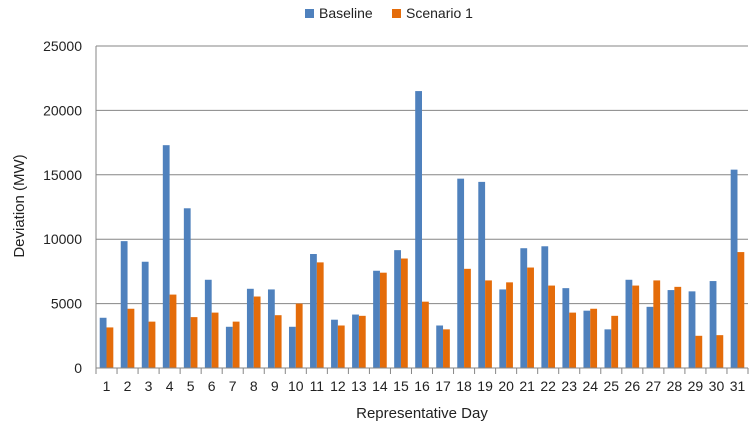 The image size is (752, 433). What do you see at coordinates (191, 386) in the screenshot?
I see `x-tick-label: 5` at bounding box center [191, 386].